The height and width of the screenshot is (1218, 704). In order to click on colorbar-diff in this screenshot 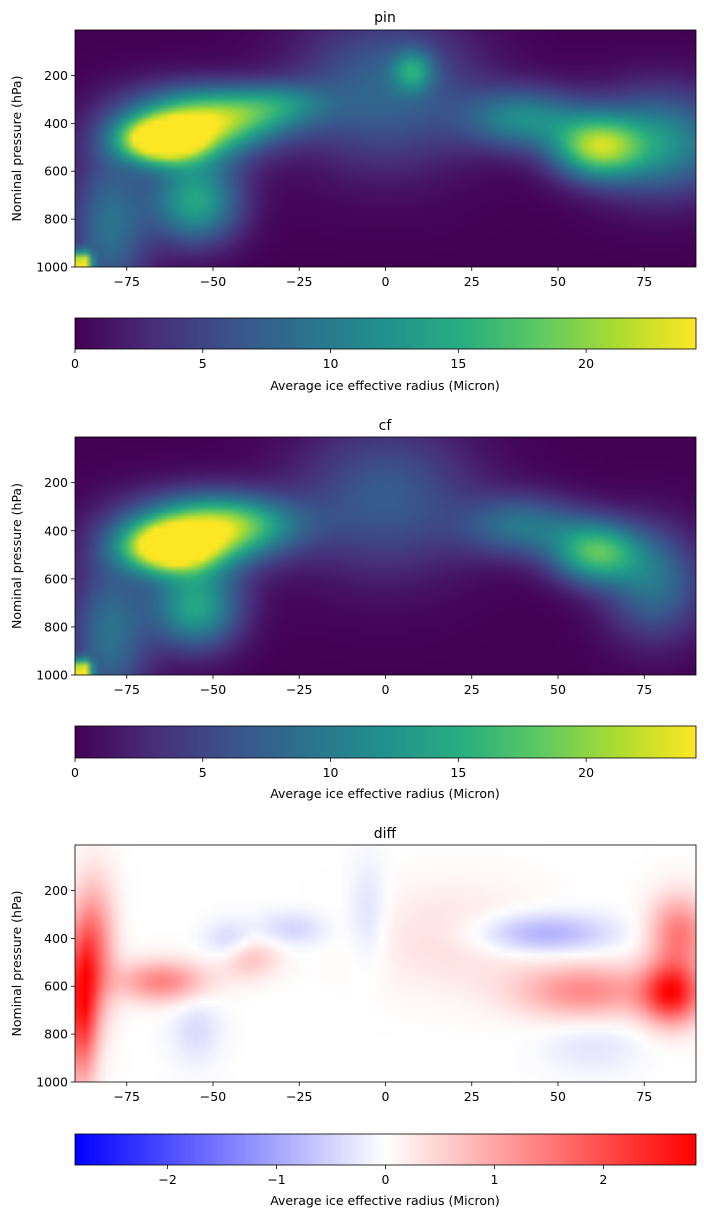, I will do `click(385, 1149)`.